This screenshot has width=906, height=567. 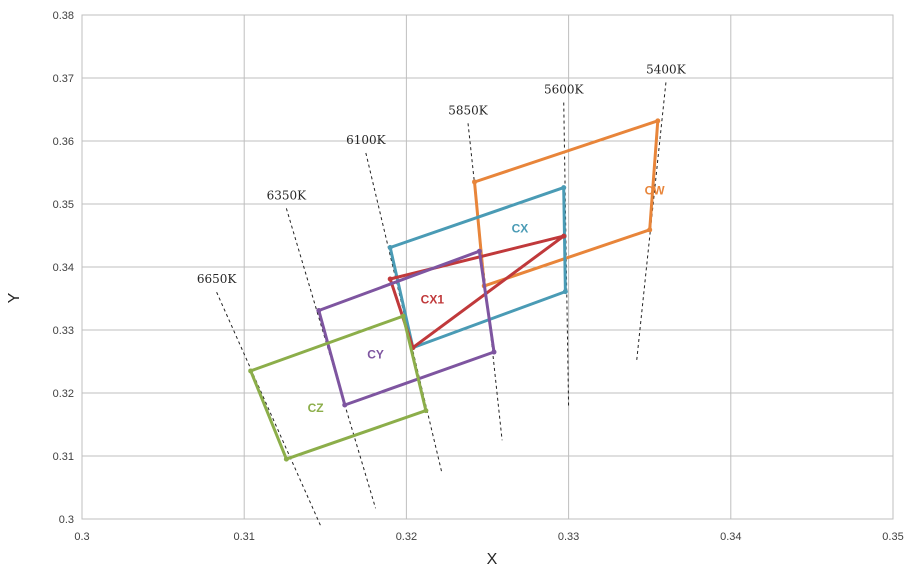 What do you see at coordinates (63, 142) in the screenshot?
I see `y-tick-label: 0.36` at bounding box center [63, 142].